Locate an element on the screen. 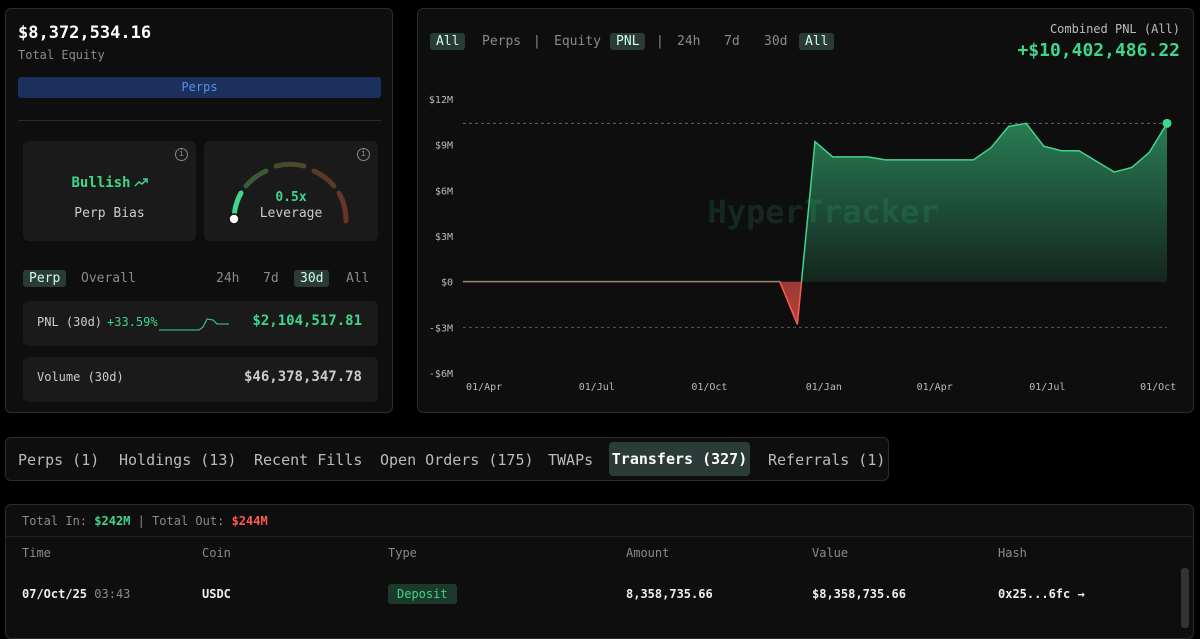  trend-icon is located at coordinates (140, 182).